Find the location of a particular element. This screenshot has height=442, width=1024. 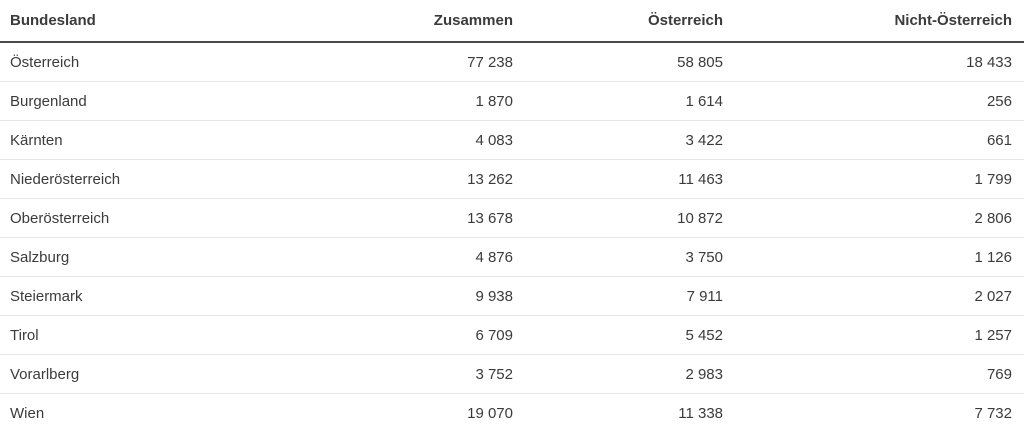

value-cell: 18 433 is located at coordinates (879, 62).